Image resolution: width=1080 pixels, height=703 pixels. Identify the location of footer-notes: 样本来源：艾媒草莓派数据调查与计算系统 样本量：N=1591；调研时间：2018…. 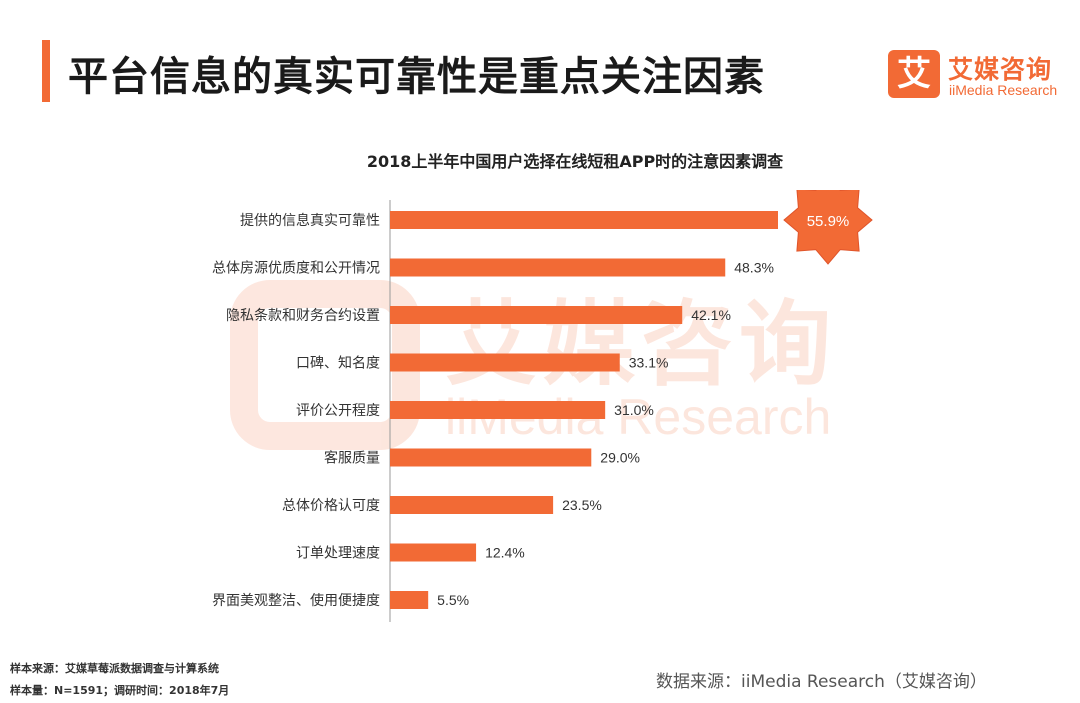
(119, 680).